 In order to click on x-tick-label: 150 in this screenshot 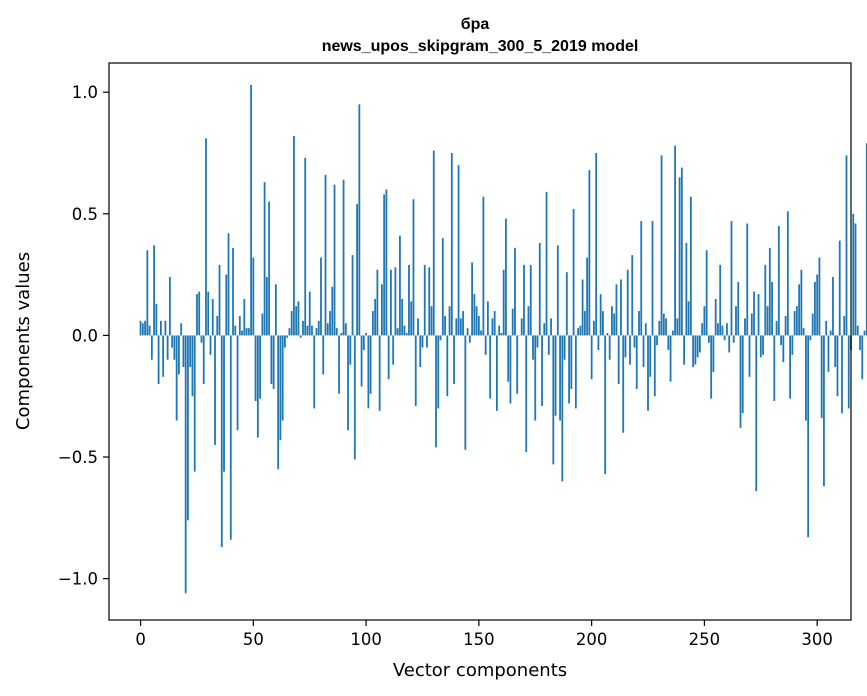, I will do `click(479, 639)`.